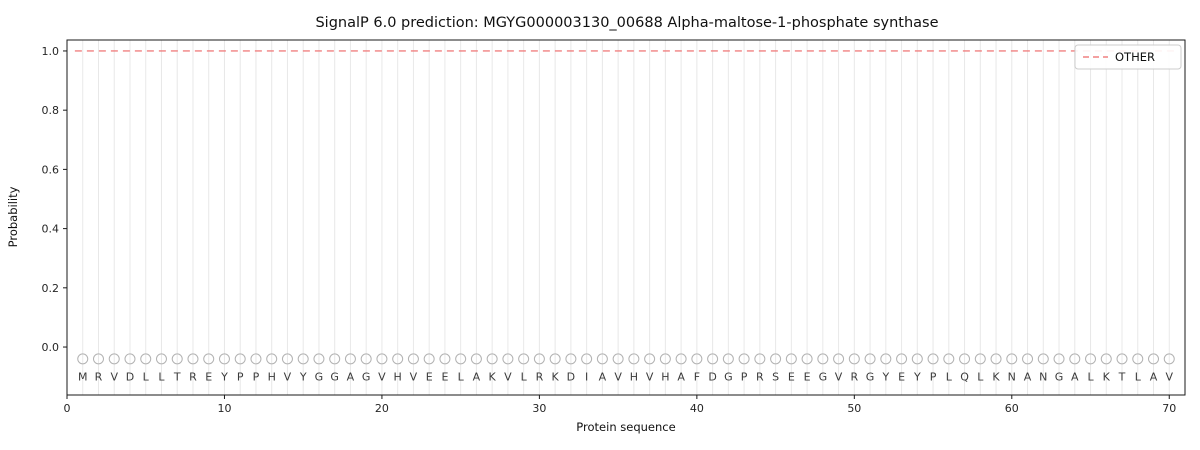  I want to click on y-axis-label: Probability, so click(13, 216).